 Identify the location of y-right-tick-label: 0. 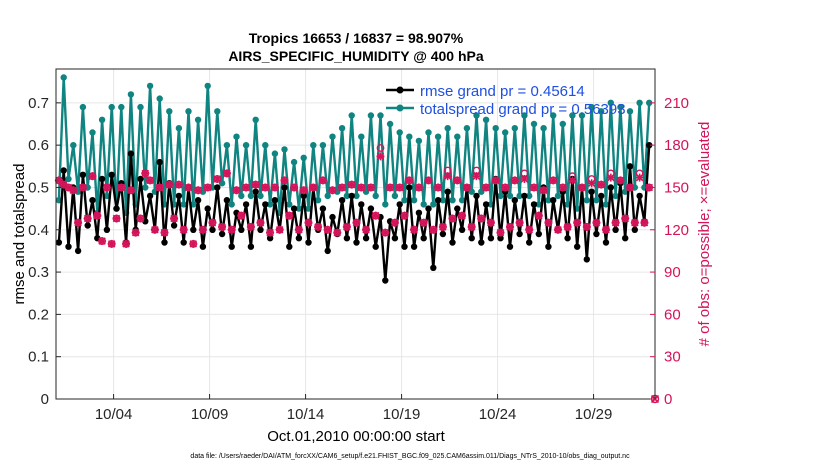
(668, 399).